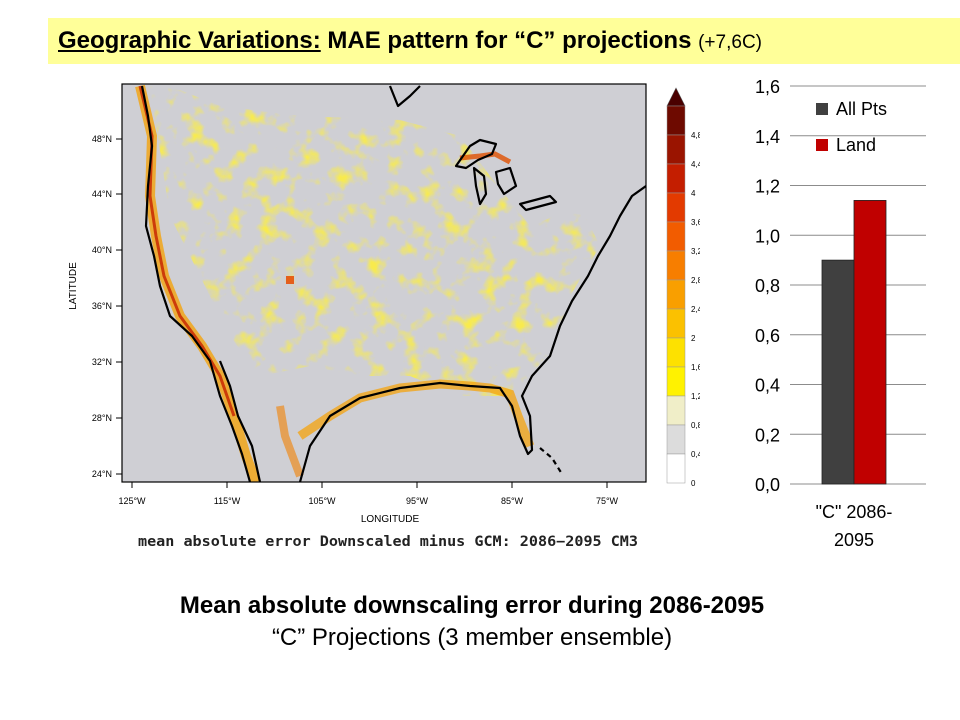 The image size is (960, 720). What do you see at coordinates (695, 454) in the screenshot?
I see `colorbar-level-label: 0,4` at bounding box center [695, 454].